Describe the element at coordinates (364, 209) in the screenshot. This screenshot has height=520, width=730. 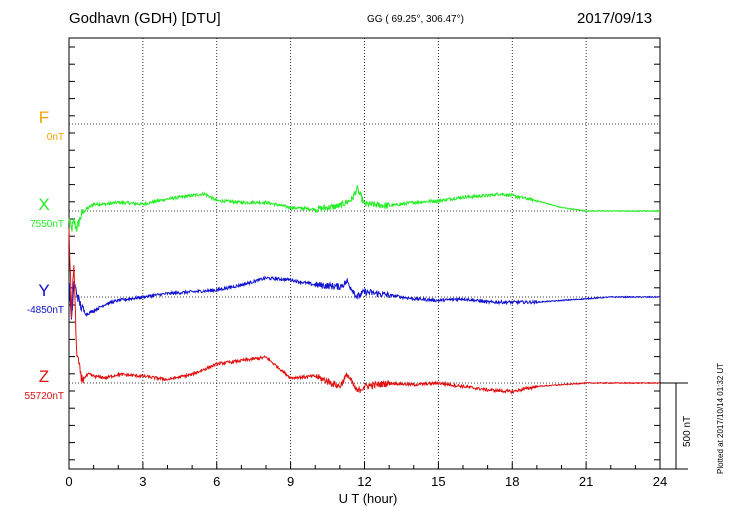
I see `series-line-x` at that location.